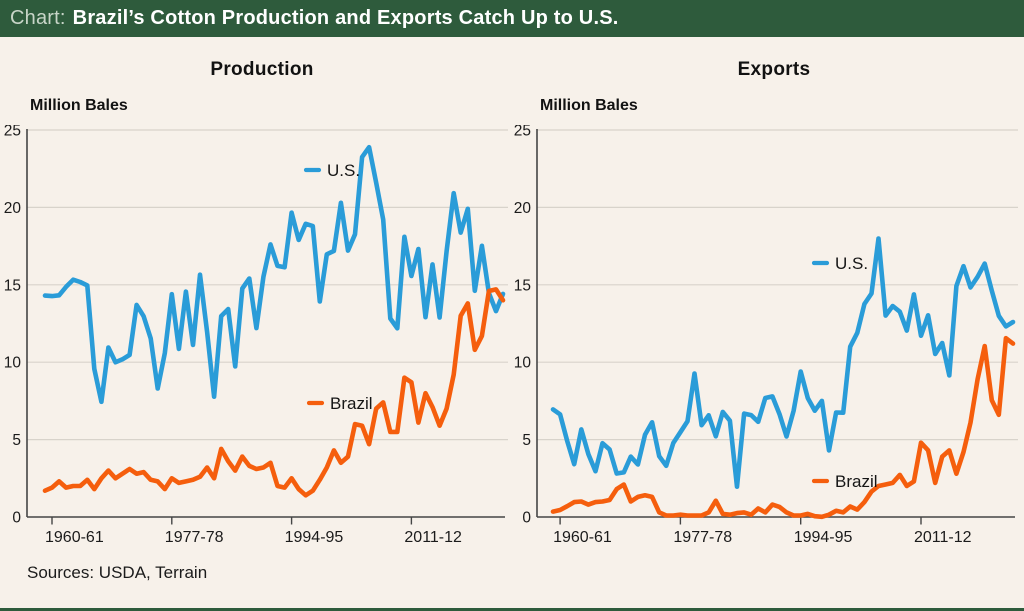 This screenshot has width=1024, height=611. Describe the element at coordinates (783, 427) in the screenshot. I see `brazil-line` at that location.